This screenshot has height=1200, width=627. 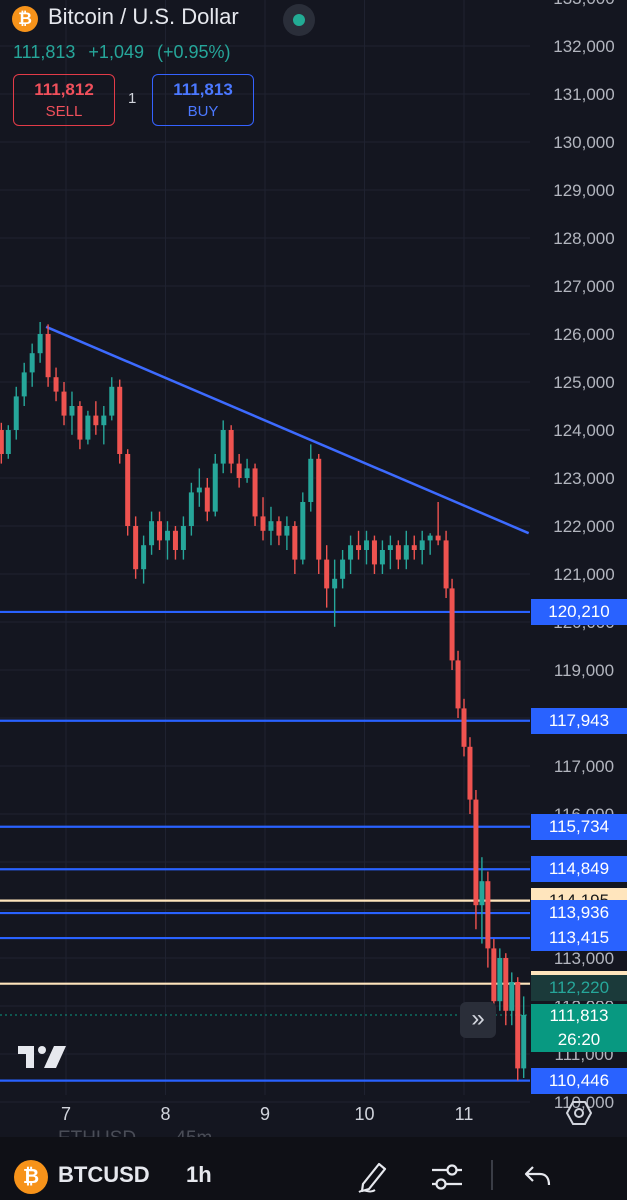 I want to click on price-tick-label: 124,000, so click(x=583, y=430).